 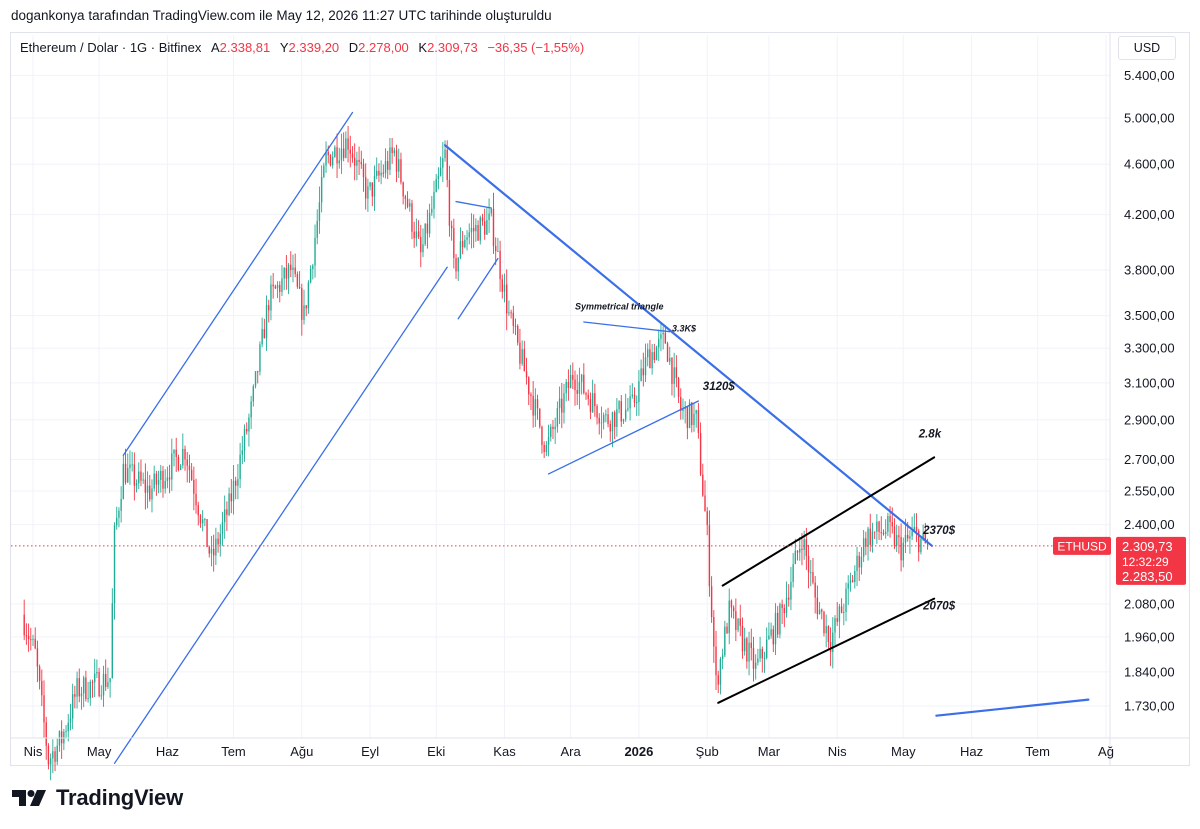 What do you see at coordinates (1149, 636) in the screenshot?
I see `y-tick-label: 1.960,00` at bounding box center [1149, 636].